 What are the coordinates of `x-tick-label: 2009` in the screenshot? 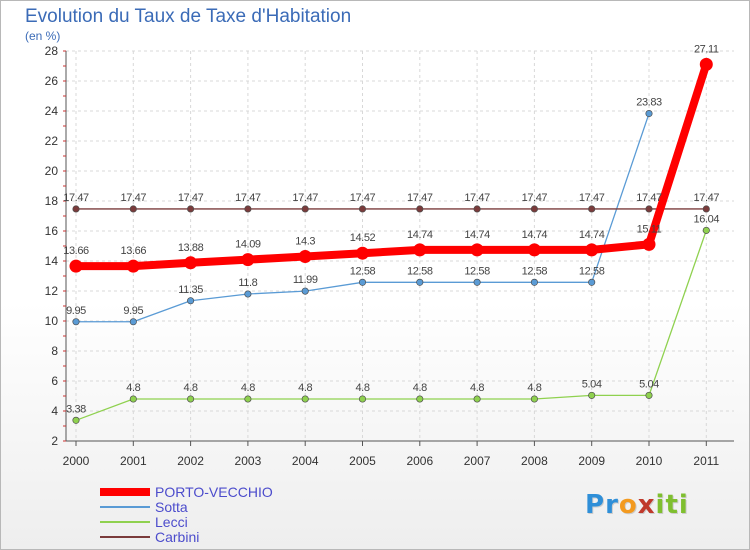 It's located at (591, 461).